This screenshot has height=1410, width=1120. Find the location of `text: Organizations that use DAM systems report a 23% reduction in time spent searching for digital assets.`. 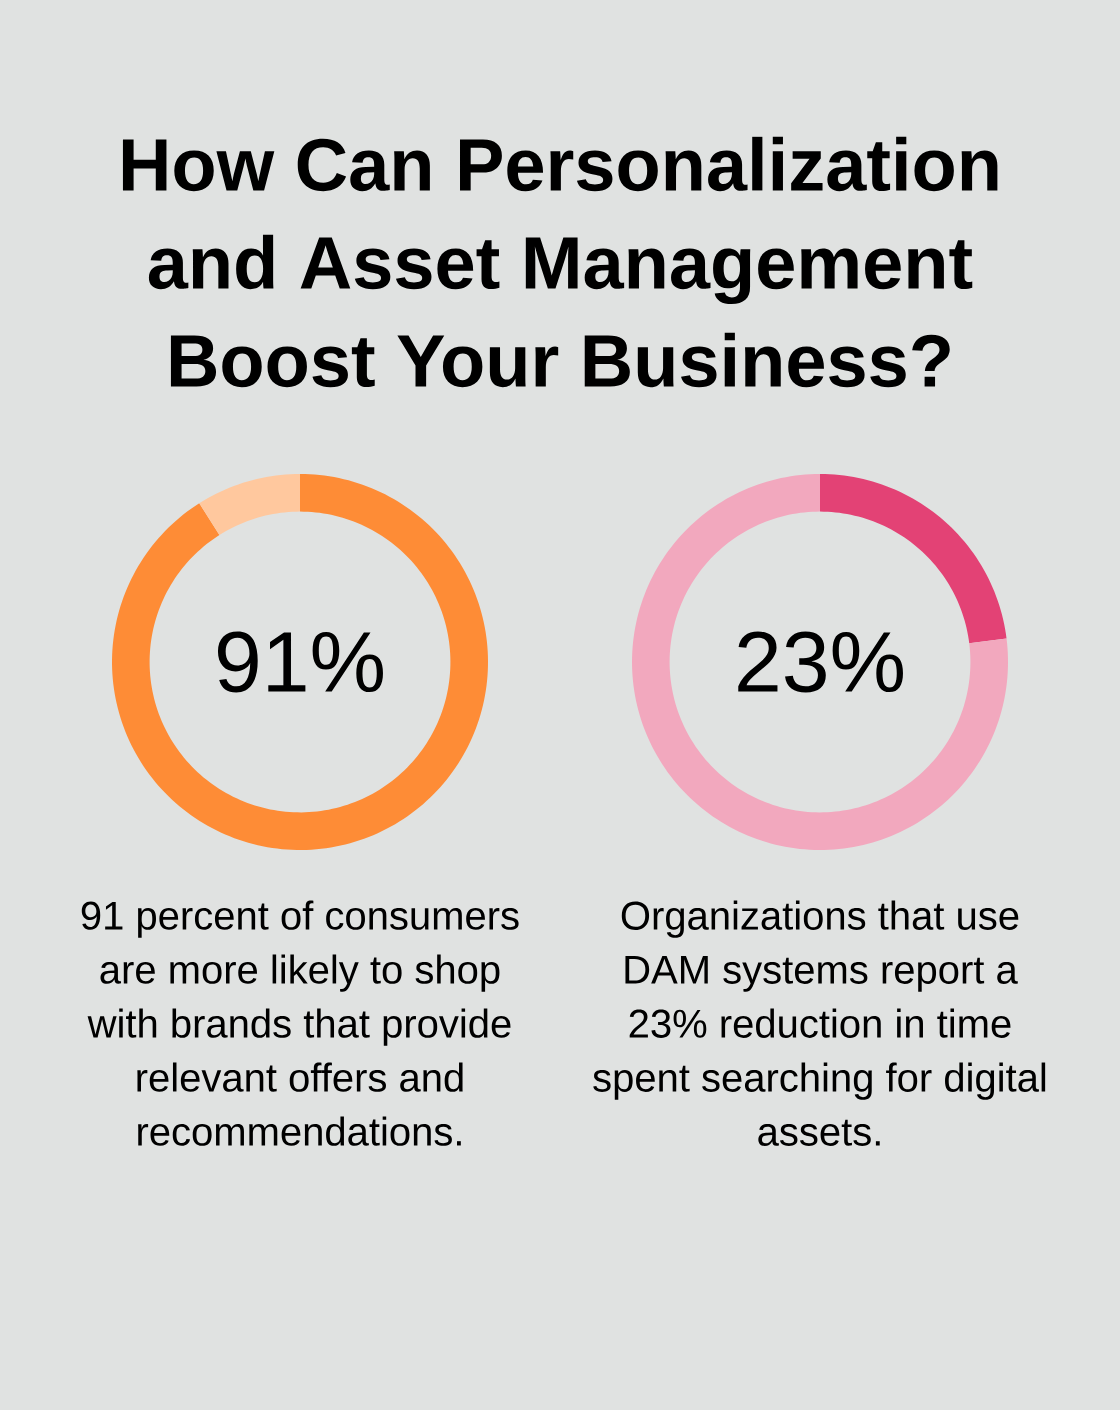

text: Organizations that use DAM systems report a 23% reduction in time spent searching for digital assets. is located at coordinates (819, 1023).